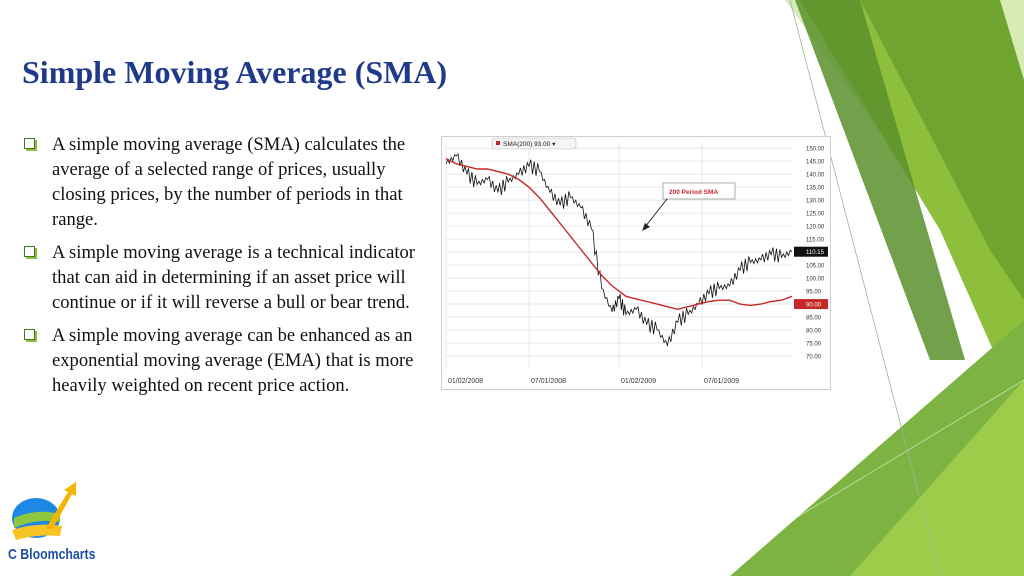 The image size is (1024, 576). What do you see at coordinates (693, 192) in the screenshot?
I see `annotation-label: 200 Period SMA` at bounding box center [693, 192].